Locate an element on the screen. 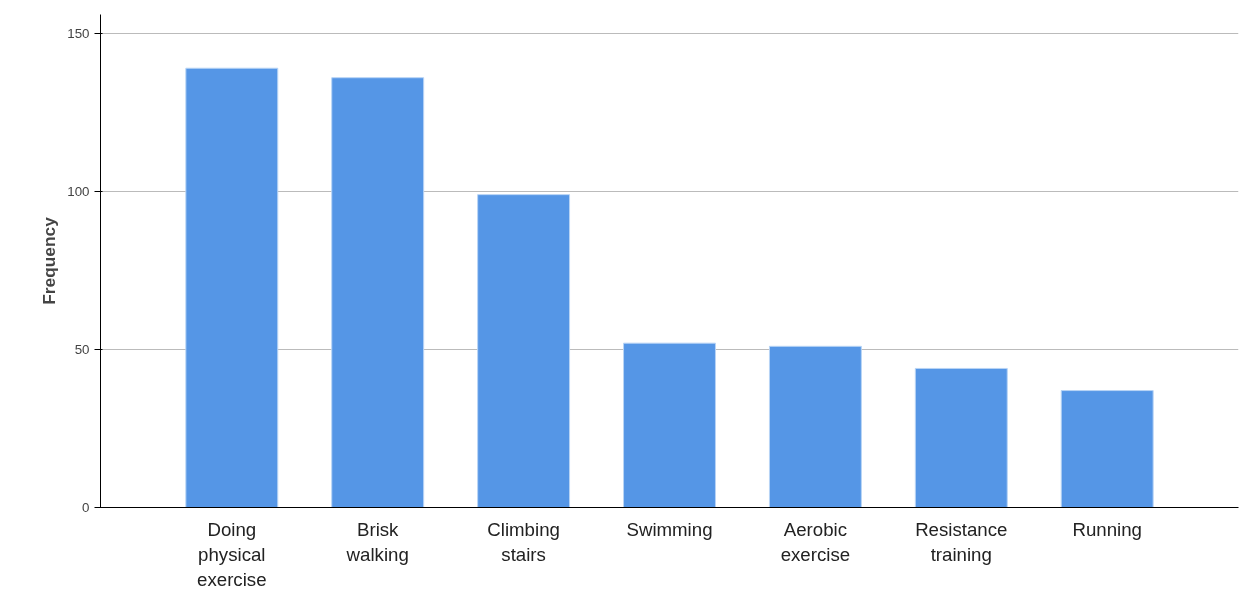 The height and width of the screenshot is (599, 1258). x-tick-label: Brisk walking is located at coordinates (377, 541).